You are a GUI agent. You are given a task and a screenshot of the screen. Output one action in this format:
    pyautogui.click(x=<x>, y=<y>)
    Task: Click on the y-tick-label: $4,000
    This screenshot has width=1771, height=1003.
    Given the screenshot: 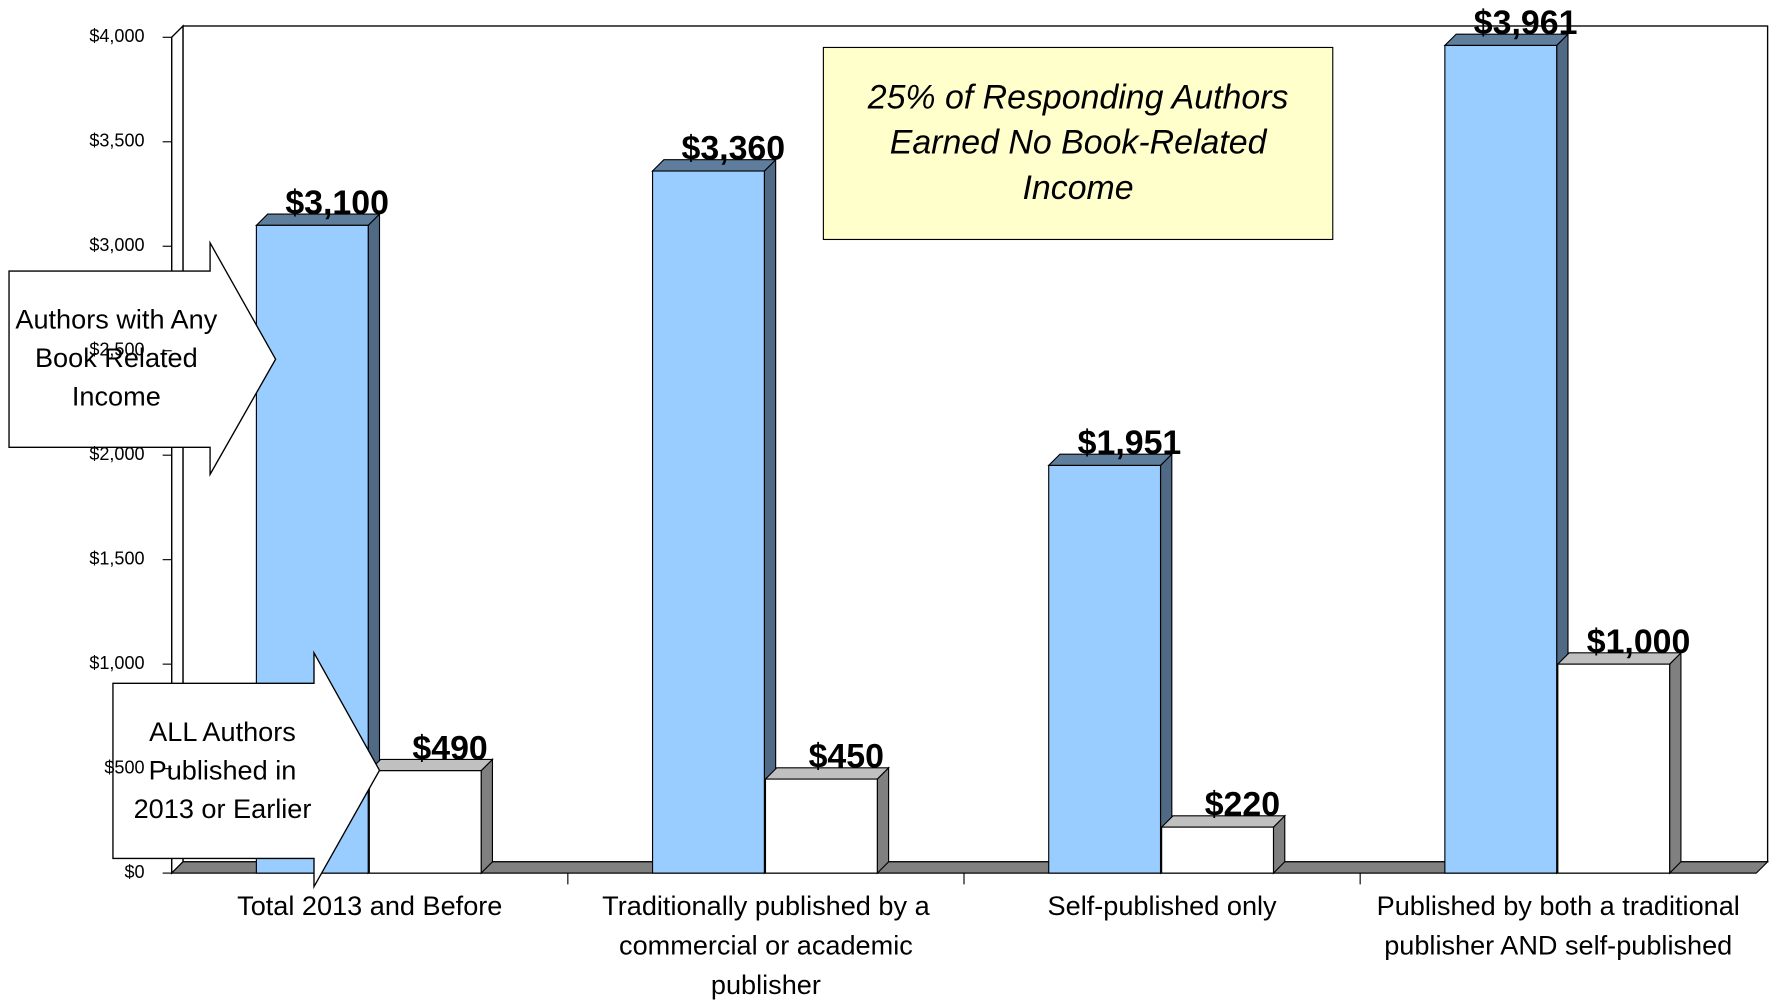 What is the action you would take?
    pyautogui.click(x=116, y=36)
    